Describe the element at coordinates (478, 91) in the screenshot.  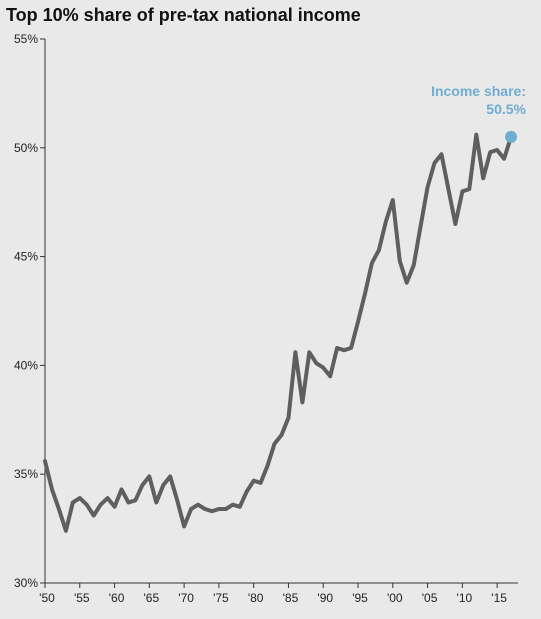
I see `annotation-label: Income share:` at that location.